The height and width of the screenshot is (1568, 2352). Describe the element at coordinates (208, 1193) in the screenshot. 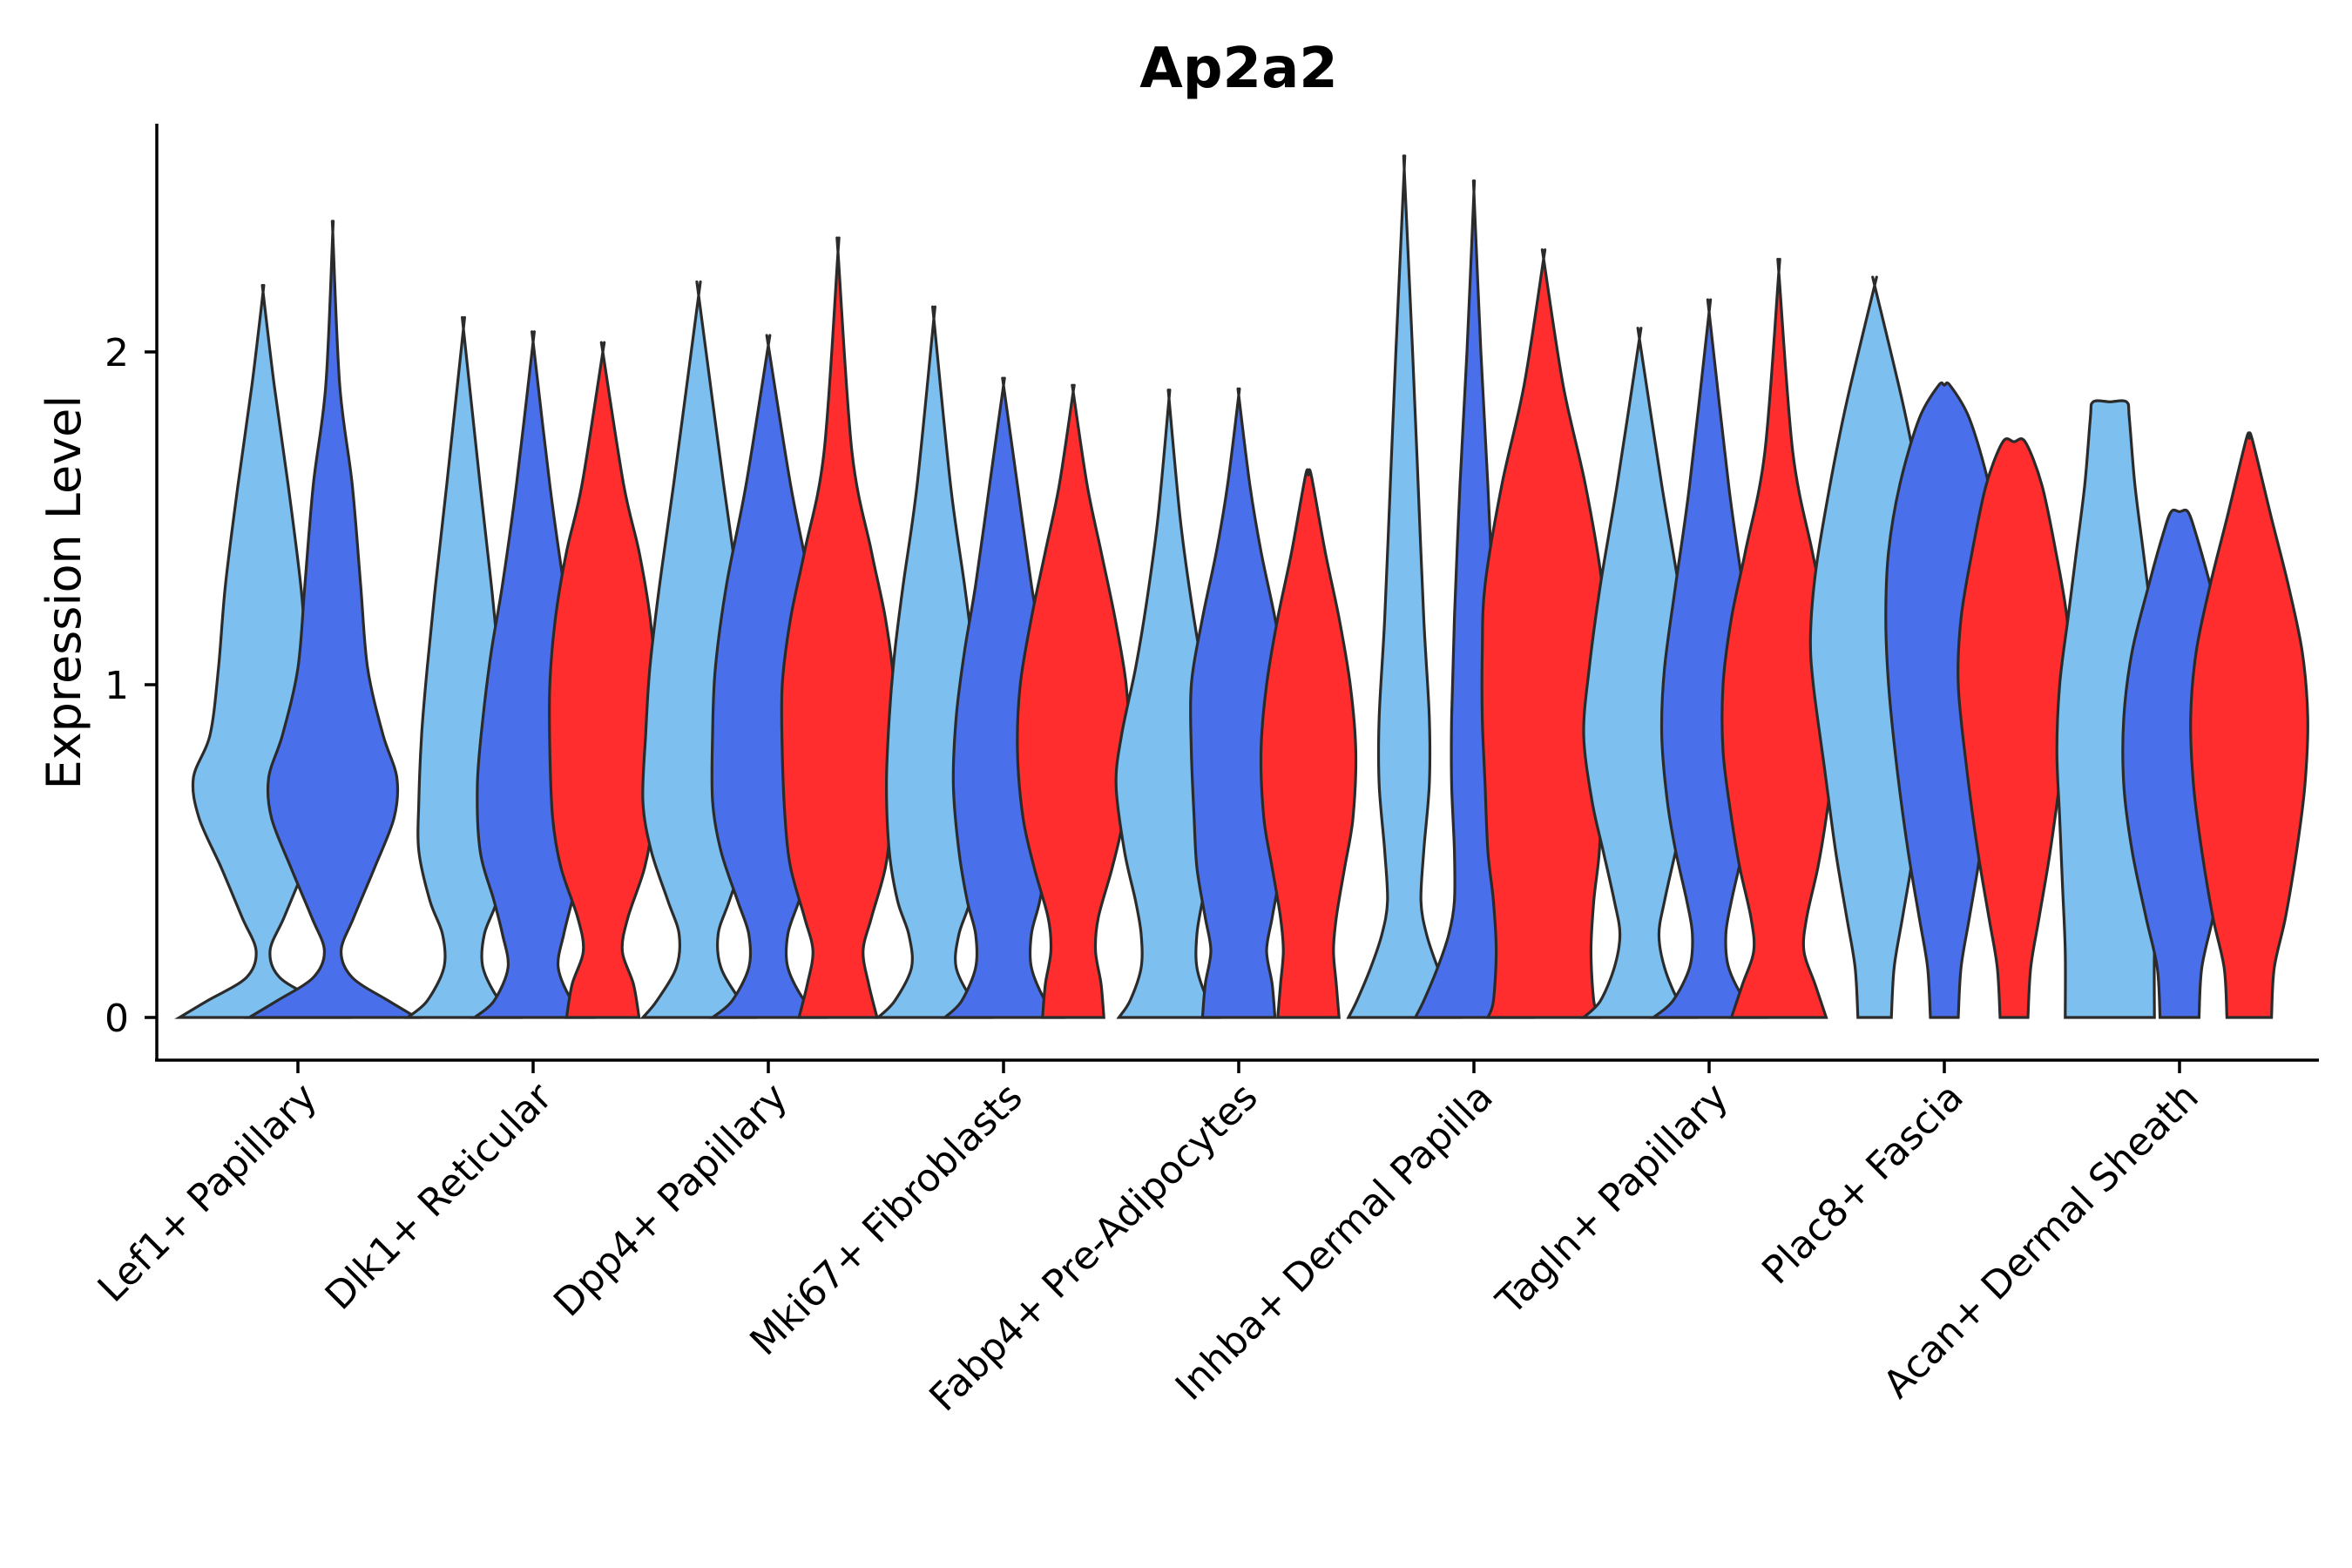

I see `x-tick-label-1: Lef1+ Papillary` at that location.